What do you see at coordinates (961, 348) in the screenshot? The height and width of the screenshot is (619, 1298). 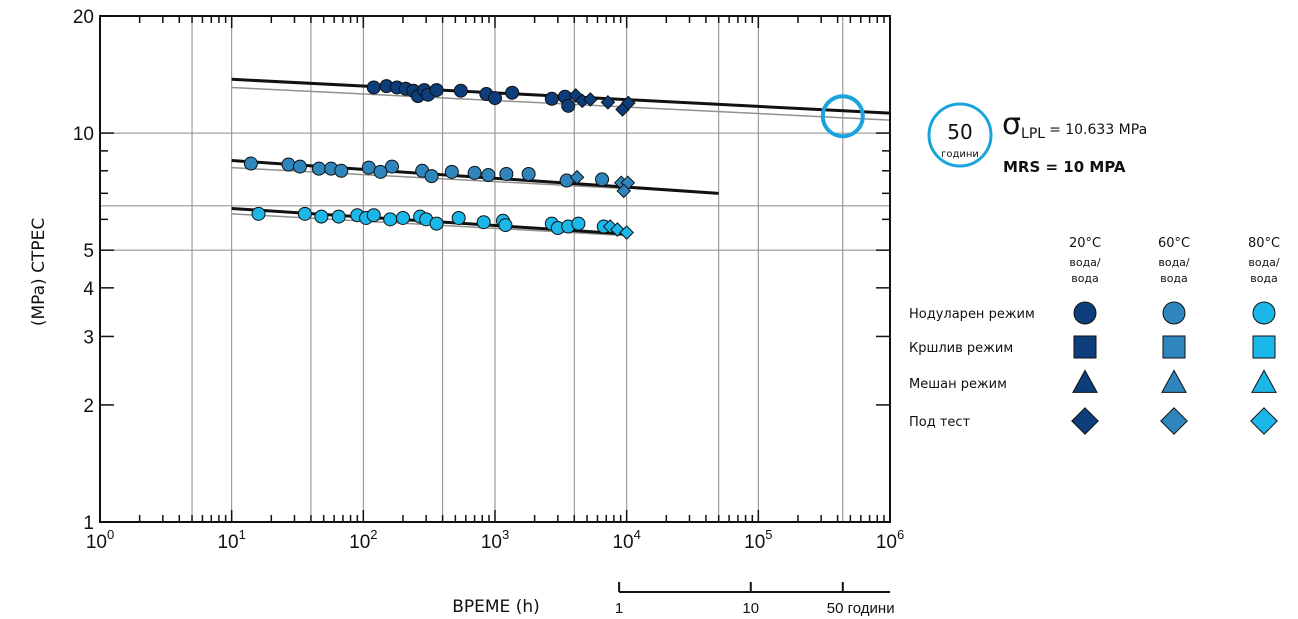 I see `legend-row-label: Кршлив режим` at bounding box center [961, 348].